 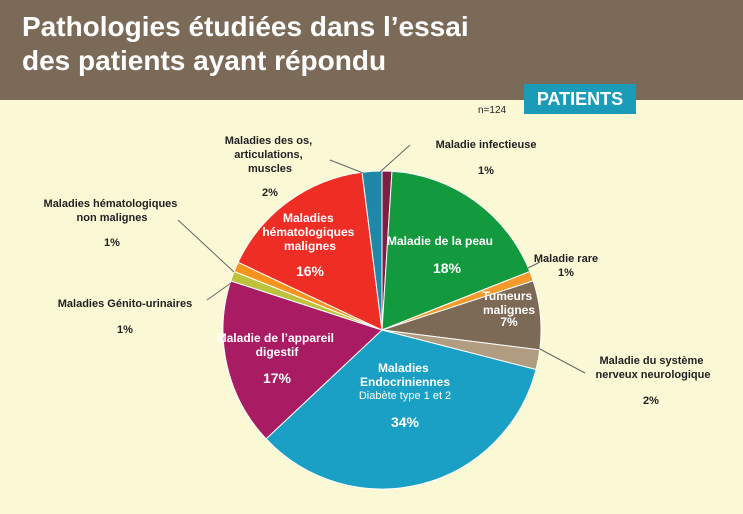 I want to click on title-line-1: Pathologies étudiées dans l’essai, so click(x=245, y=26).